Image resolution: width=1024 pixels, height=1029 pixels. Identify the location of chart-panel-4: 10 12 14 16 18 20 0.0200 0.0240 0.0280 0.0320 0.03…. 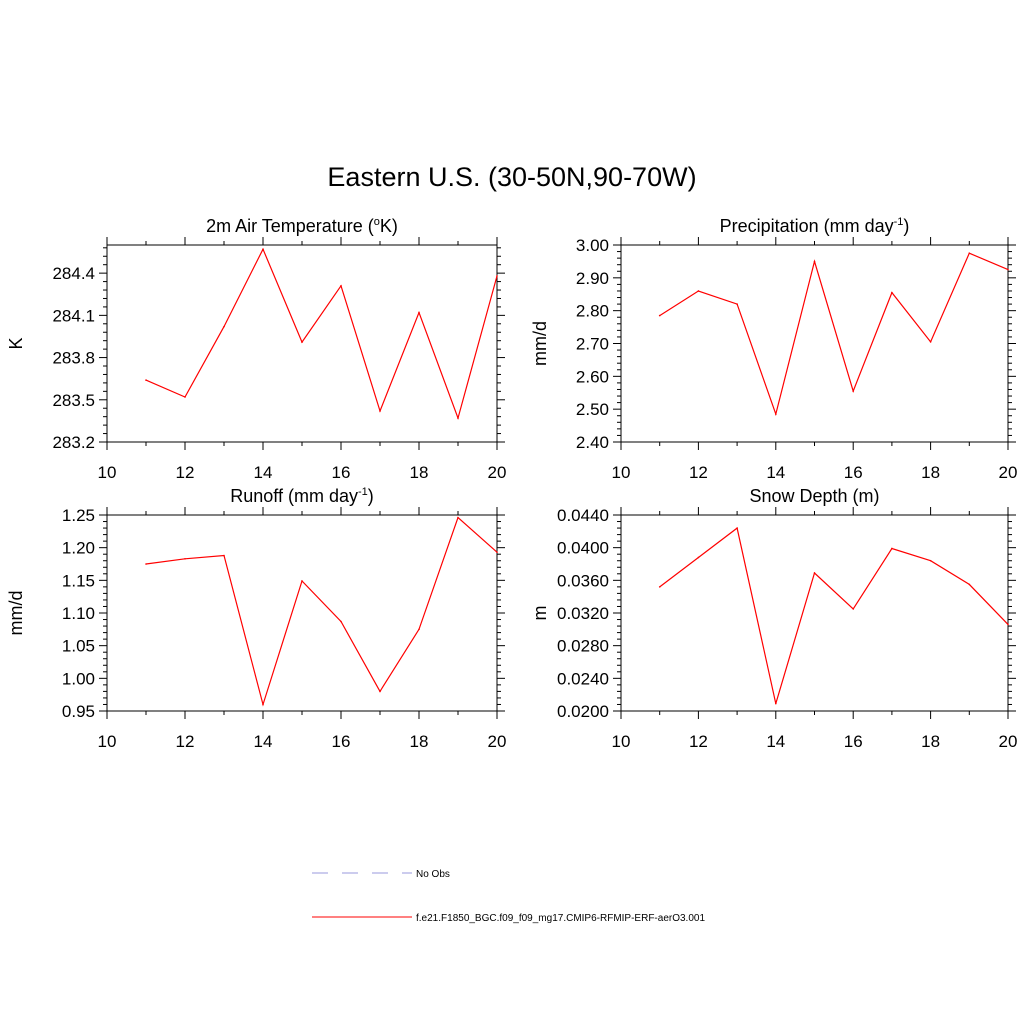
(773, 618).